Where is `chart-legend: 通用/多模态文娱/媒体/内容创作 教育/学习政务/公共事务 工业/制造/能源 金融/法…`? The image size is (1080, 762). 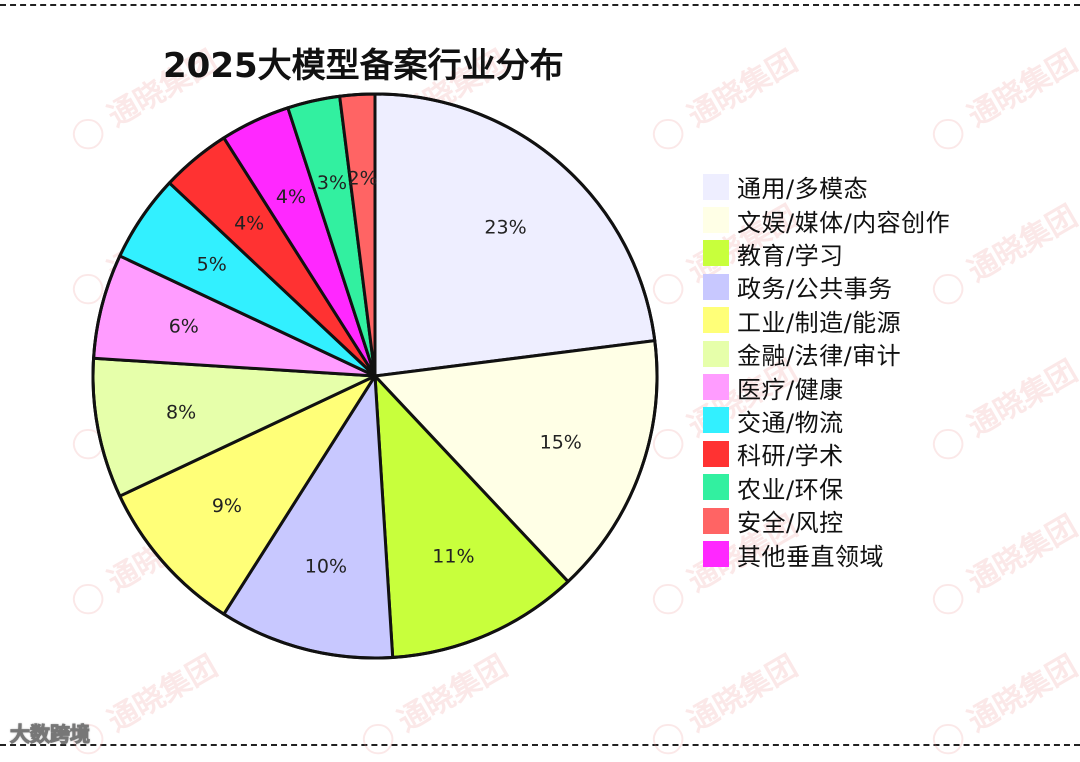
chart-legend: 通用/多模态文娱/媒体/内容创作 教育/学习政务/公共事务 工业/制造/能源 金融/法… is located at coordinates (826, 370).